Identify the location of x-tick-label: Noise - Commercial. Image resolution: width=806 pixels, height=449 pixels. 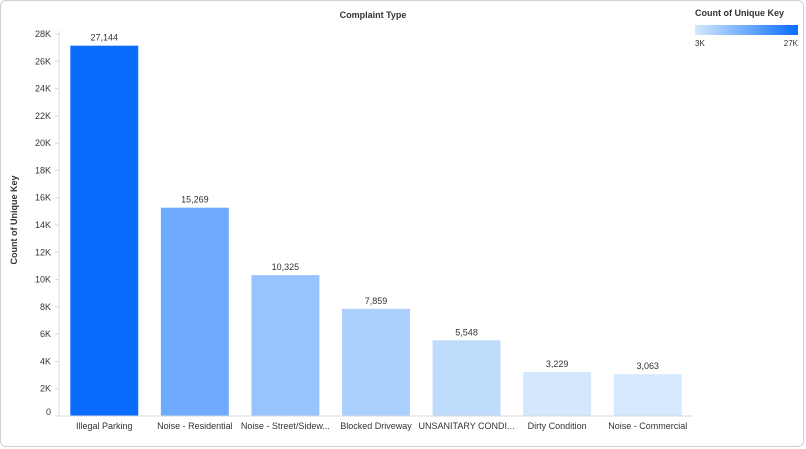
(647, 426).